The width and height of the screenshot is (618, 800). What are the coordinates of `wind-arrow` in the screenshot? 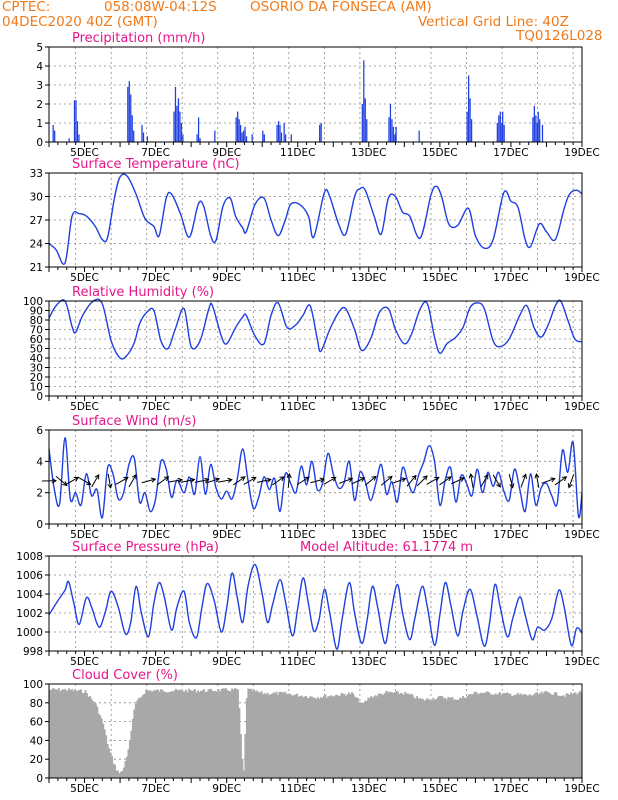 It's located at (250, 480).